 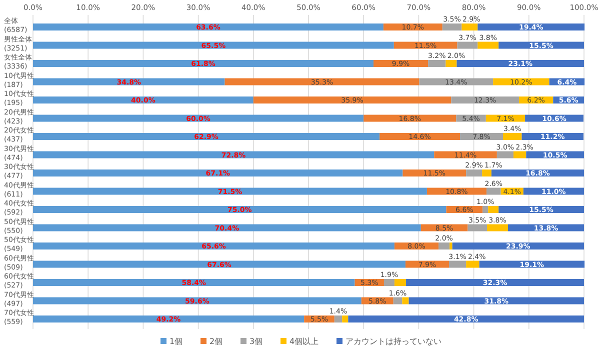 What do you see at coordinates (304, 341) in the screenshot?
I see `legend-label: 4個以上` at bounding box center [304, 341].